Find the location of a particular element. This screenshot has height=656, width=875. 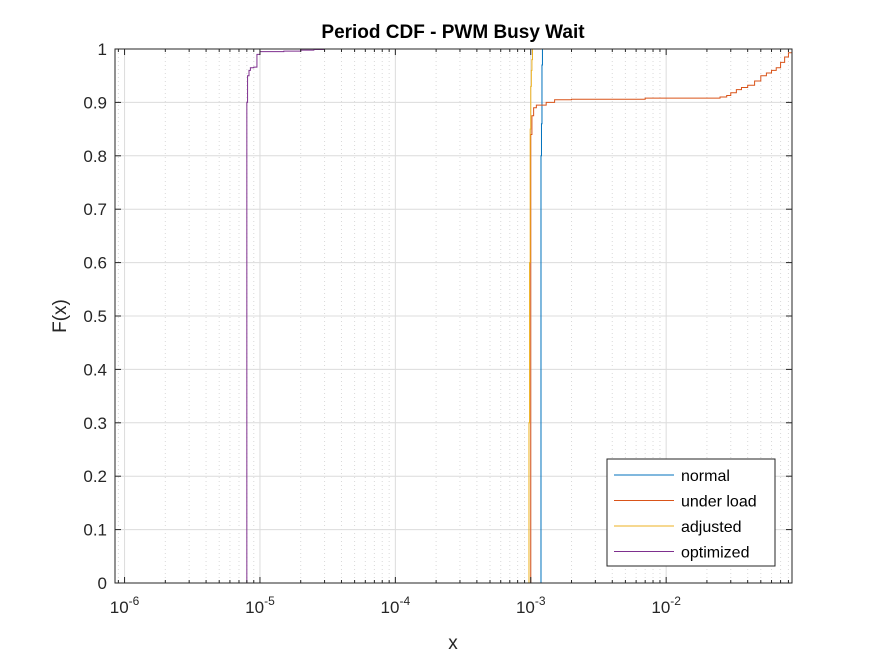

legend-box is located at coordinates (691, 512).